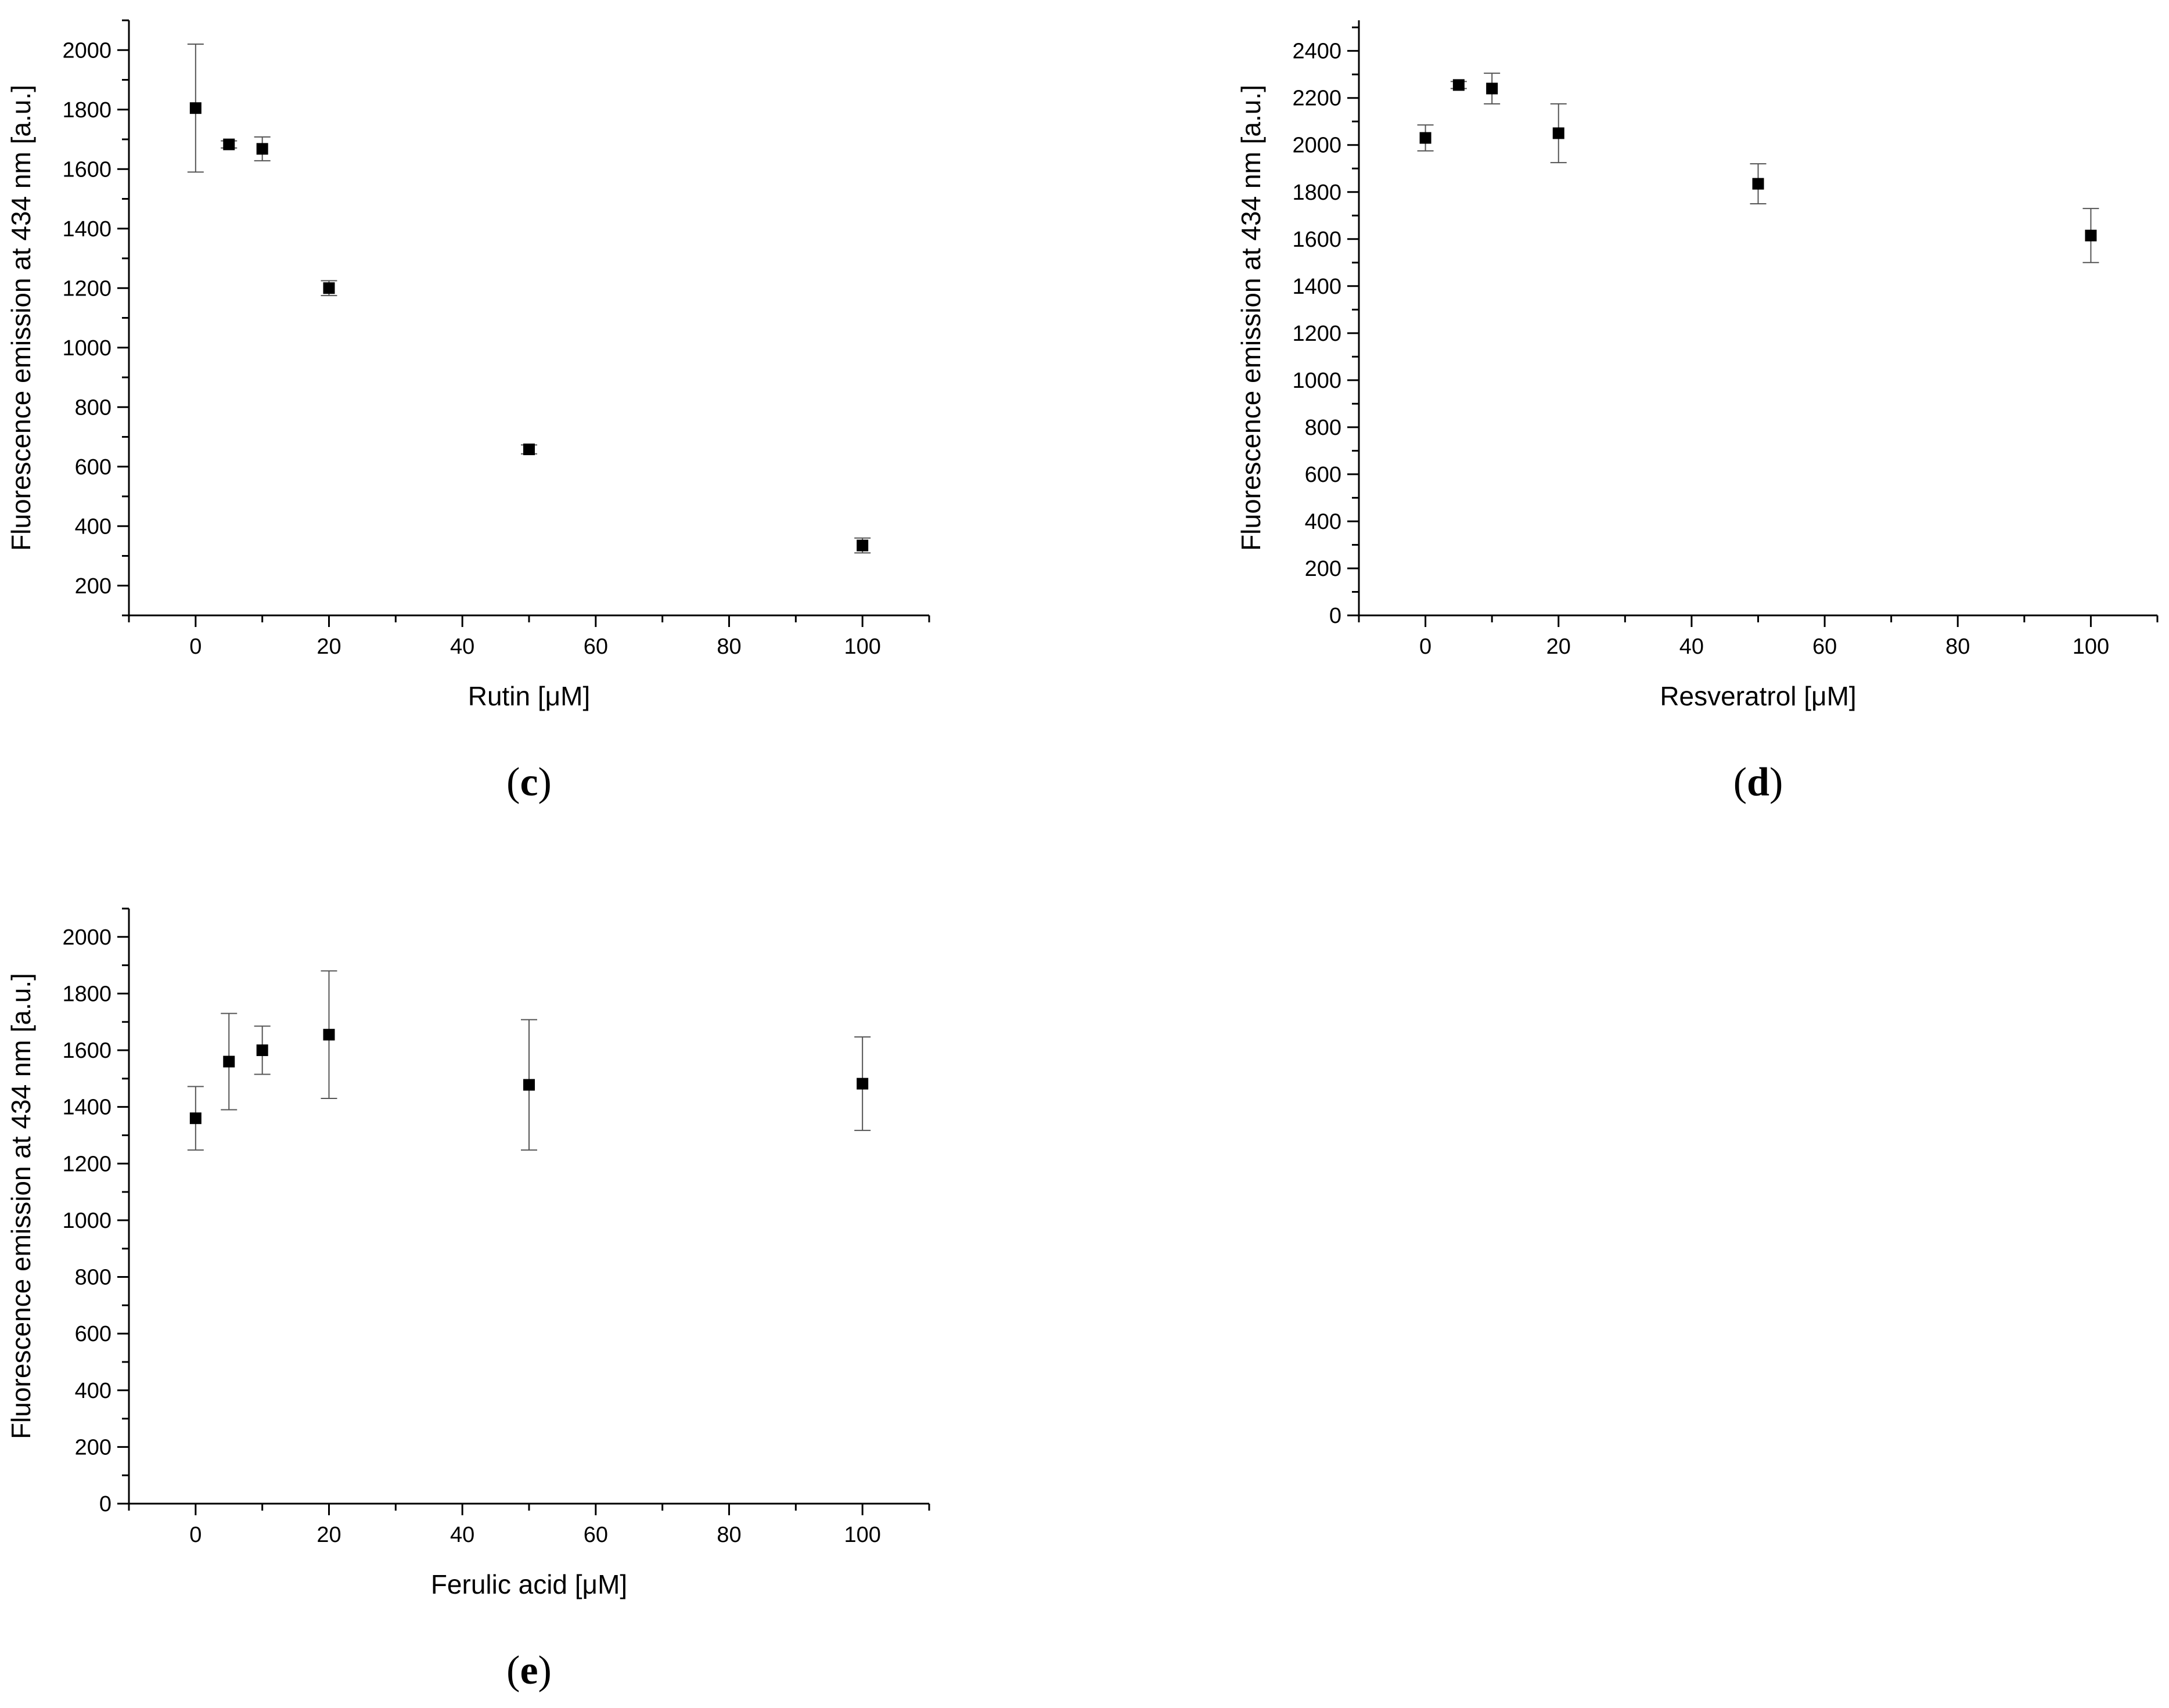 This screenshot has height=1708, width=2169. What do you see at coordinates (1317, 193) in the screenshot?
I see `panel-d-y-tick-label: 1800` at bounding box center [1317, 193].